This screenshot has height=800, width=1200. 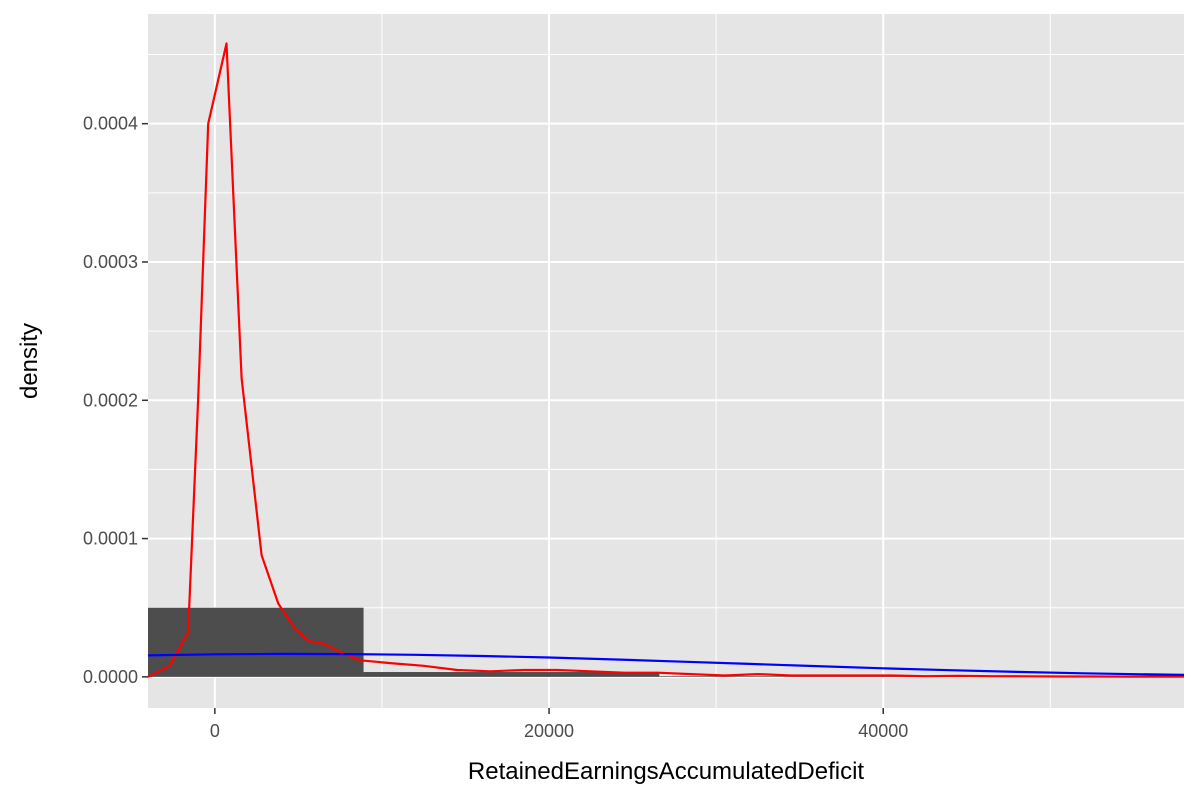 I want to click on y-tick-label: 0.0003, so click(x=110, y=262).